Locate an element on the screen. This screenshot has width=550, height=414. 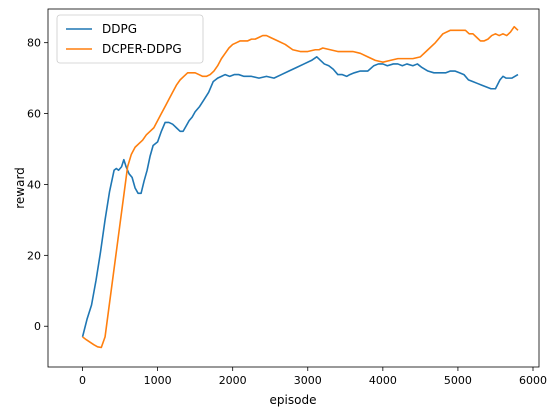
legend-label-dcper-ddpg: DCPER-DDPG is located at coordinates (142, 49).